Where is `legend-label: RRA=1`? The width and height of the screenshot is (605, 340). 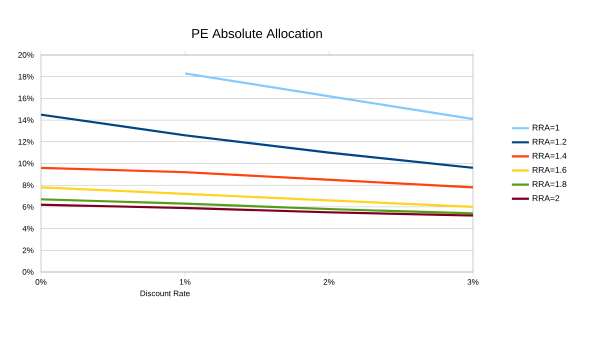 legend-label: RRA=1 is located at coordinates (546, 127).